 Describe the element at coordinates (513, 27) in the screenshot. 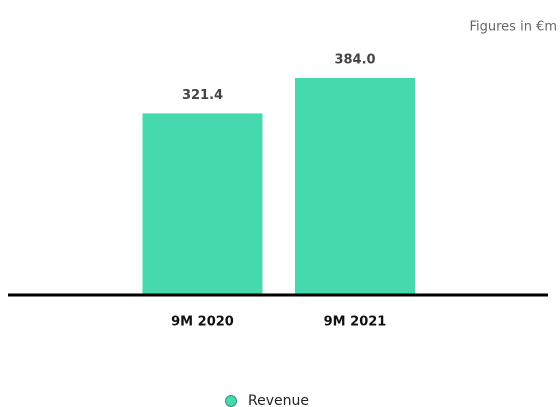

I see `annotation: Figures in €m` at that location.